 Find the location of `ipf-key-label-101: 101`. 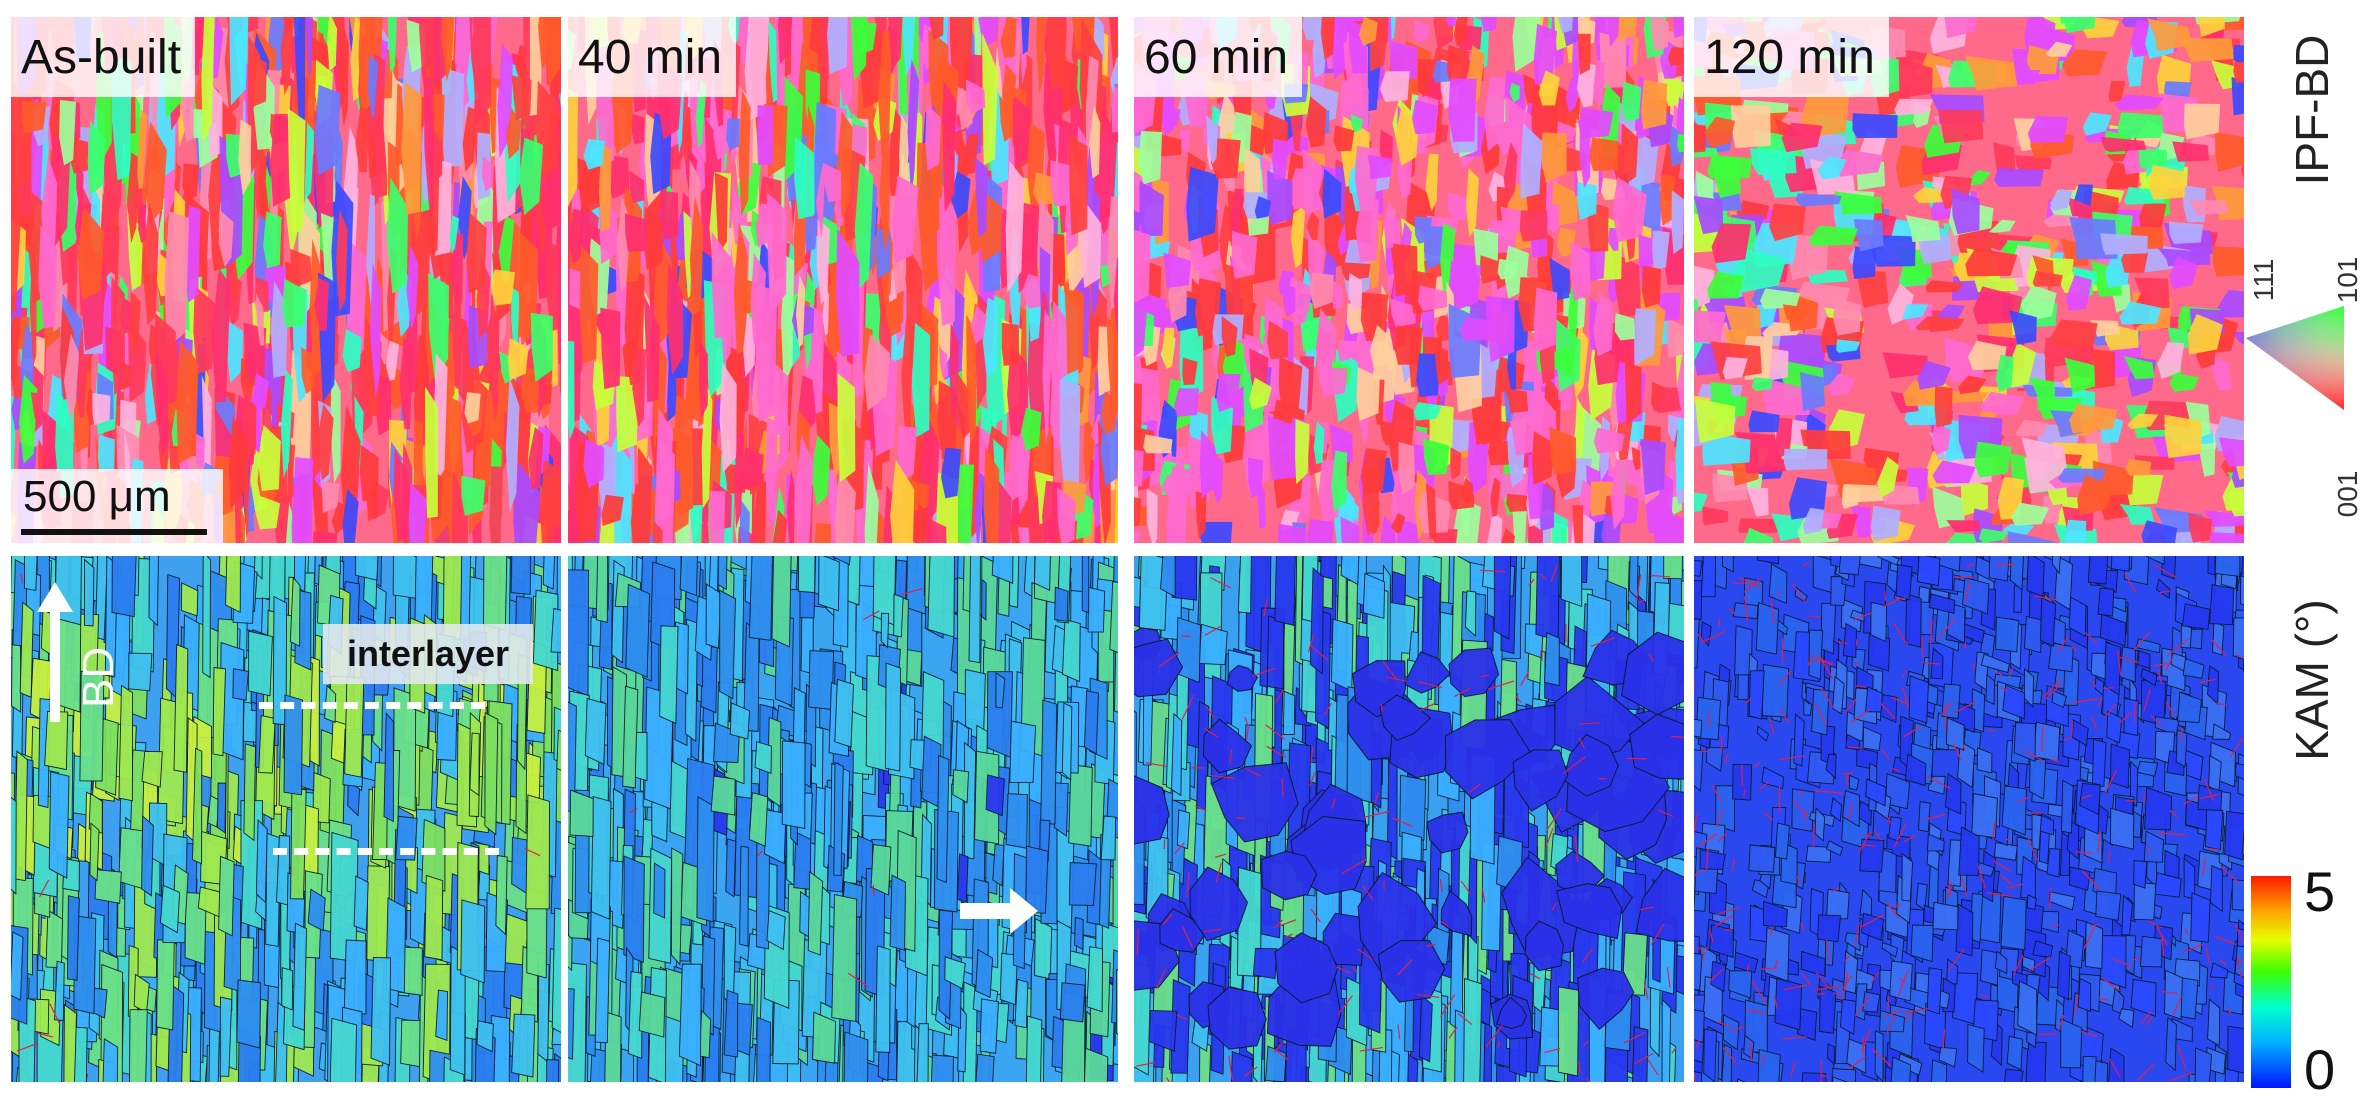

ipf-key-label-101: 101 is located at coordinates (2347, 280).